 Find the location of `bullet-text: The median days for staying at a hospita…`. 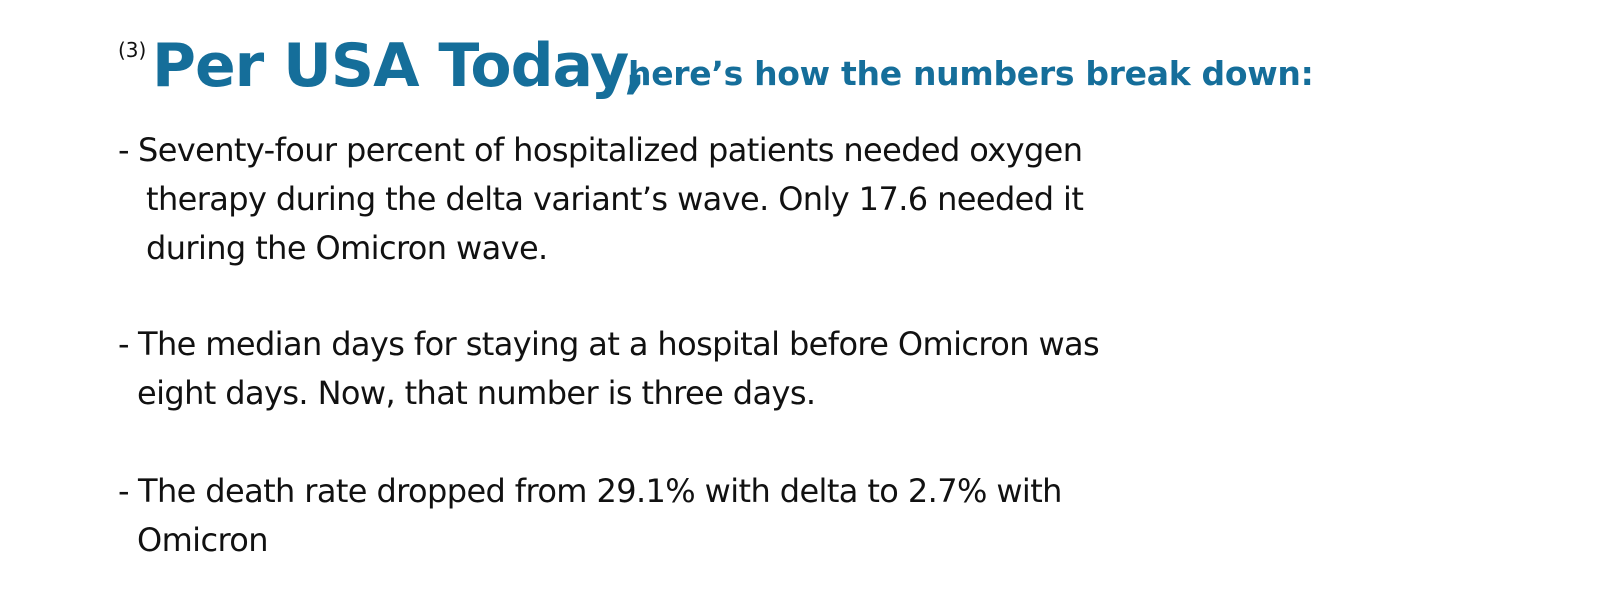

bullet-text: The median days for staying at a hospita… is located at coordinates (619, 344).